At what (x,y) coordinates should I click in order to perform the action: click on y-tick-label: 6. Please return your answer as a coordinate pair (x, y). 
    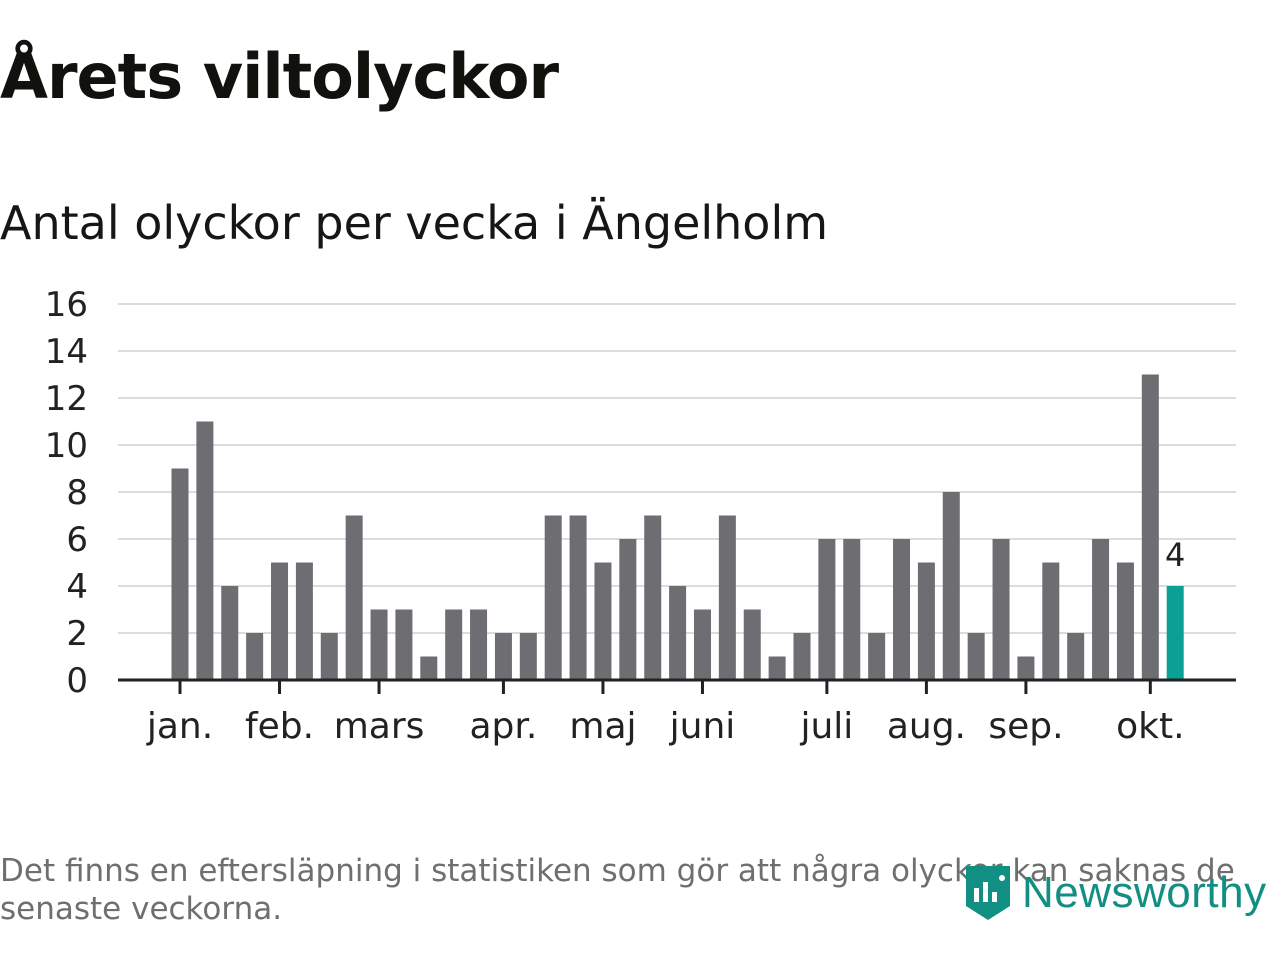
    Looking at the image, I should click on (77, 540).